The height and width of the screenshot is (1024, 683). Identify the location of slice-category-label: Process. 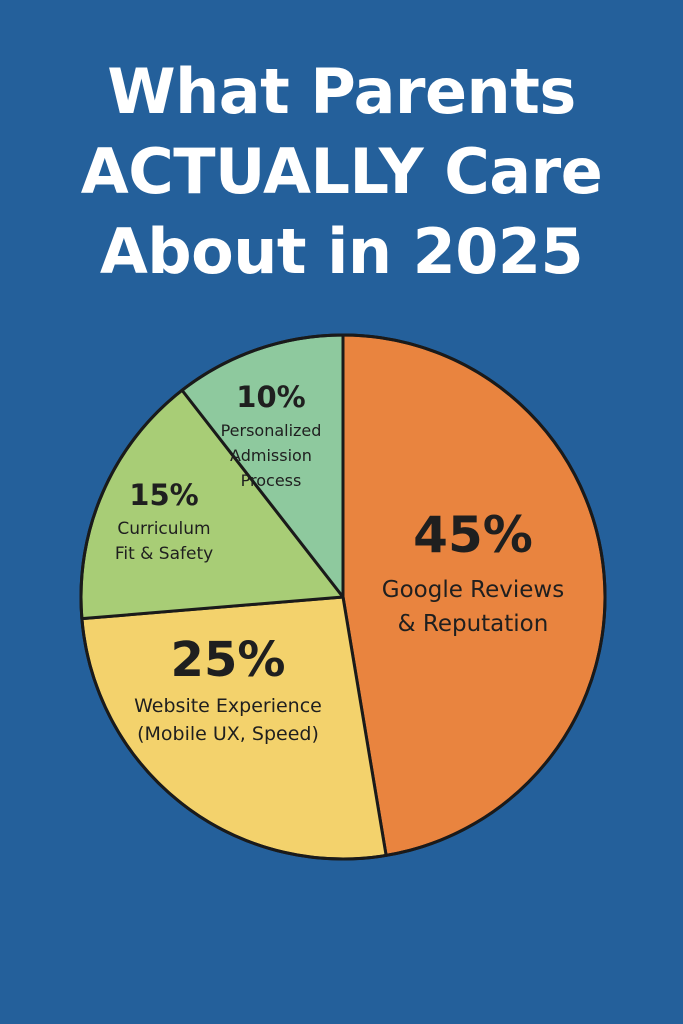
(271, 480).